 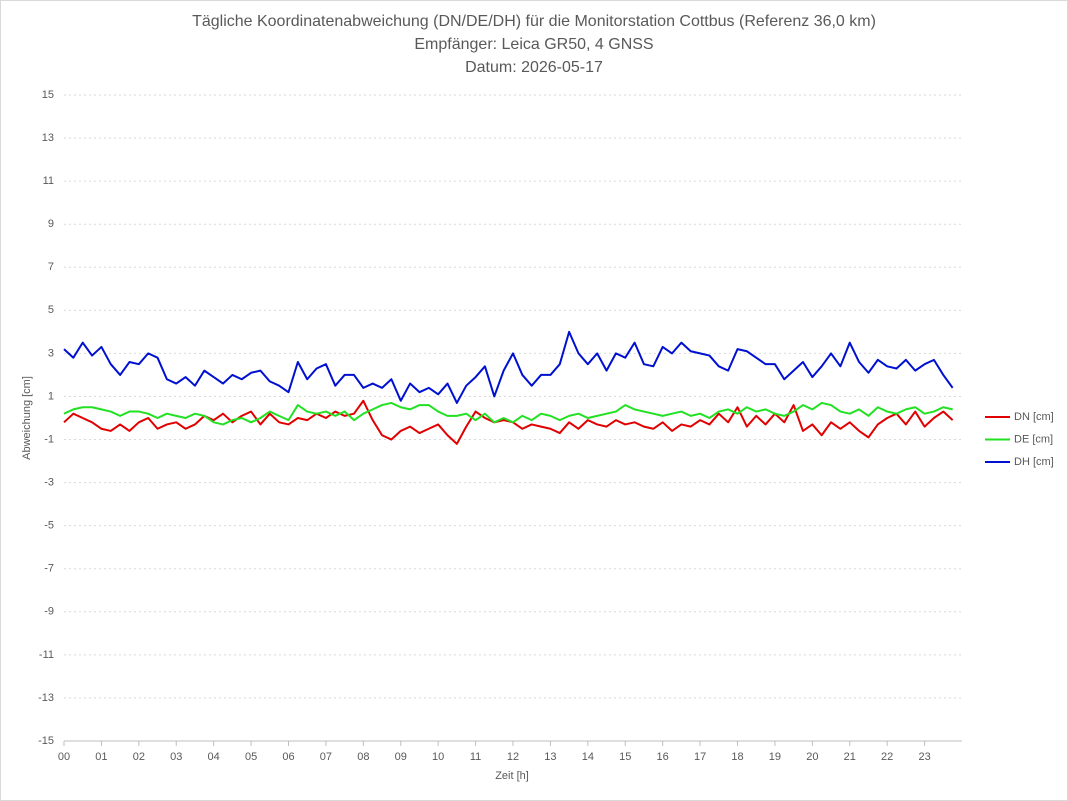 I want to click on x-tick-label: 09, so click(x=401, y=757).